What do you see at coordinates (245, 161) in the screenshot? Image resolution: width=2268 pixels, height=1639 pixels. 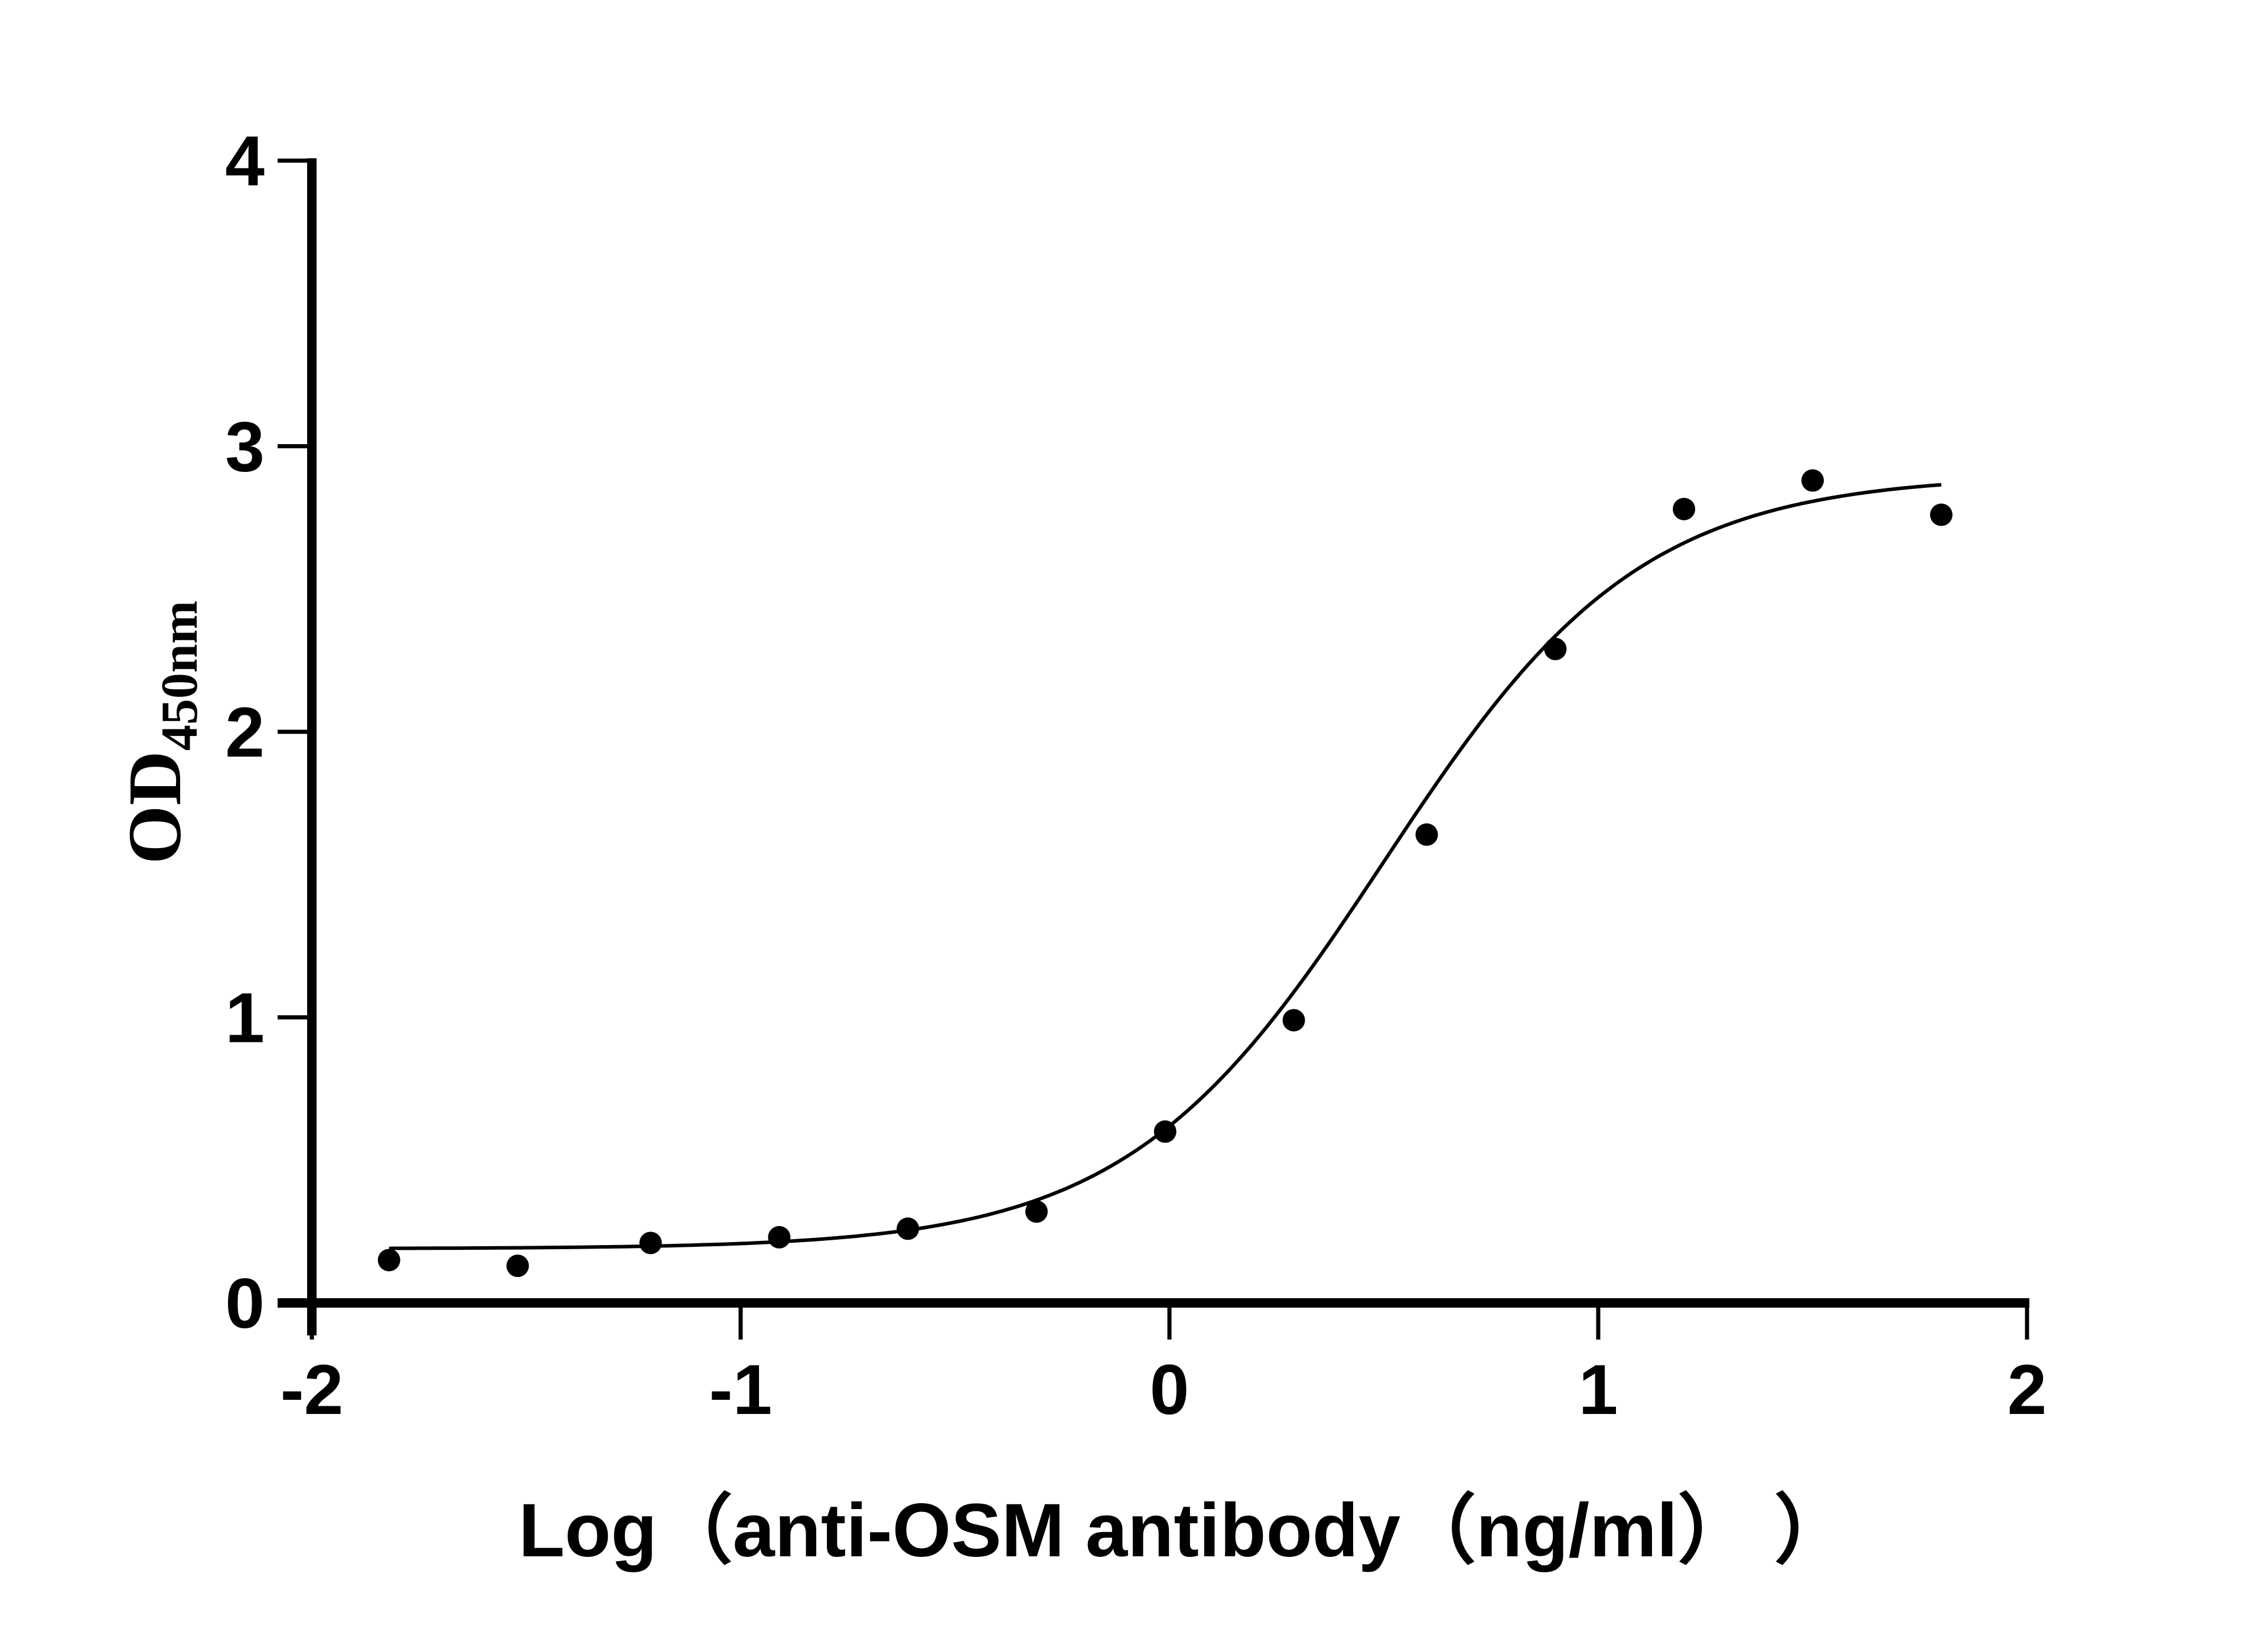 I see `y-tick-label: 4` at bounding box center [245, 161].